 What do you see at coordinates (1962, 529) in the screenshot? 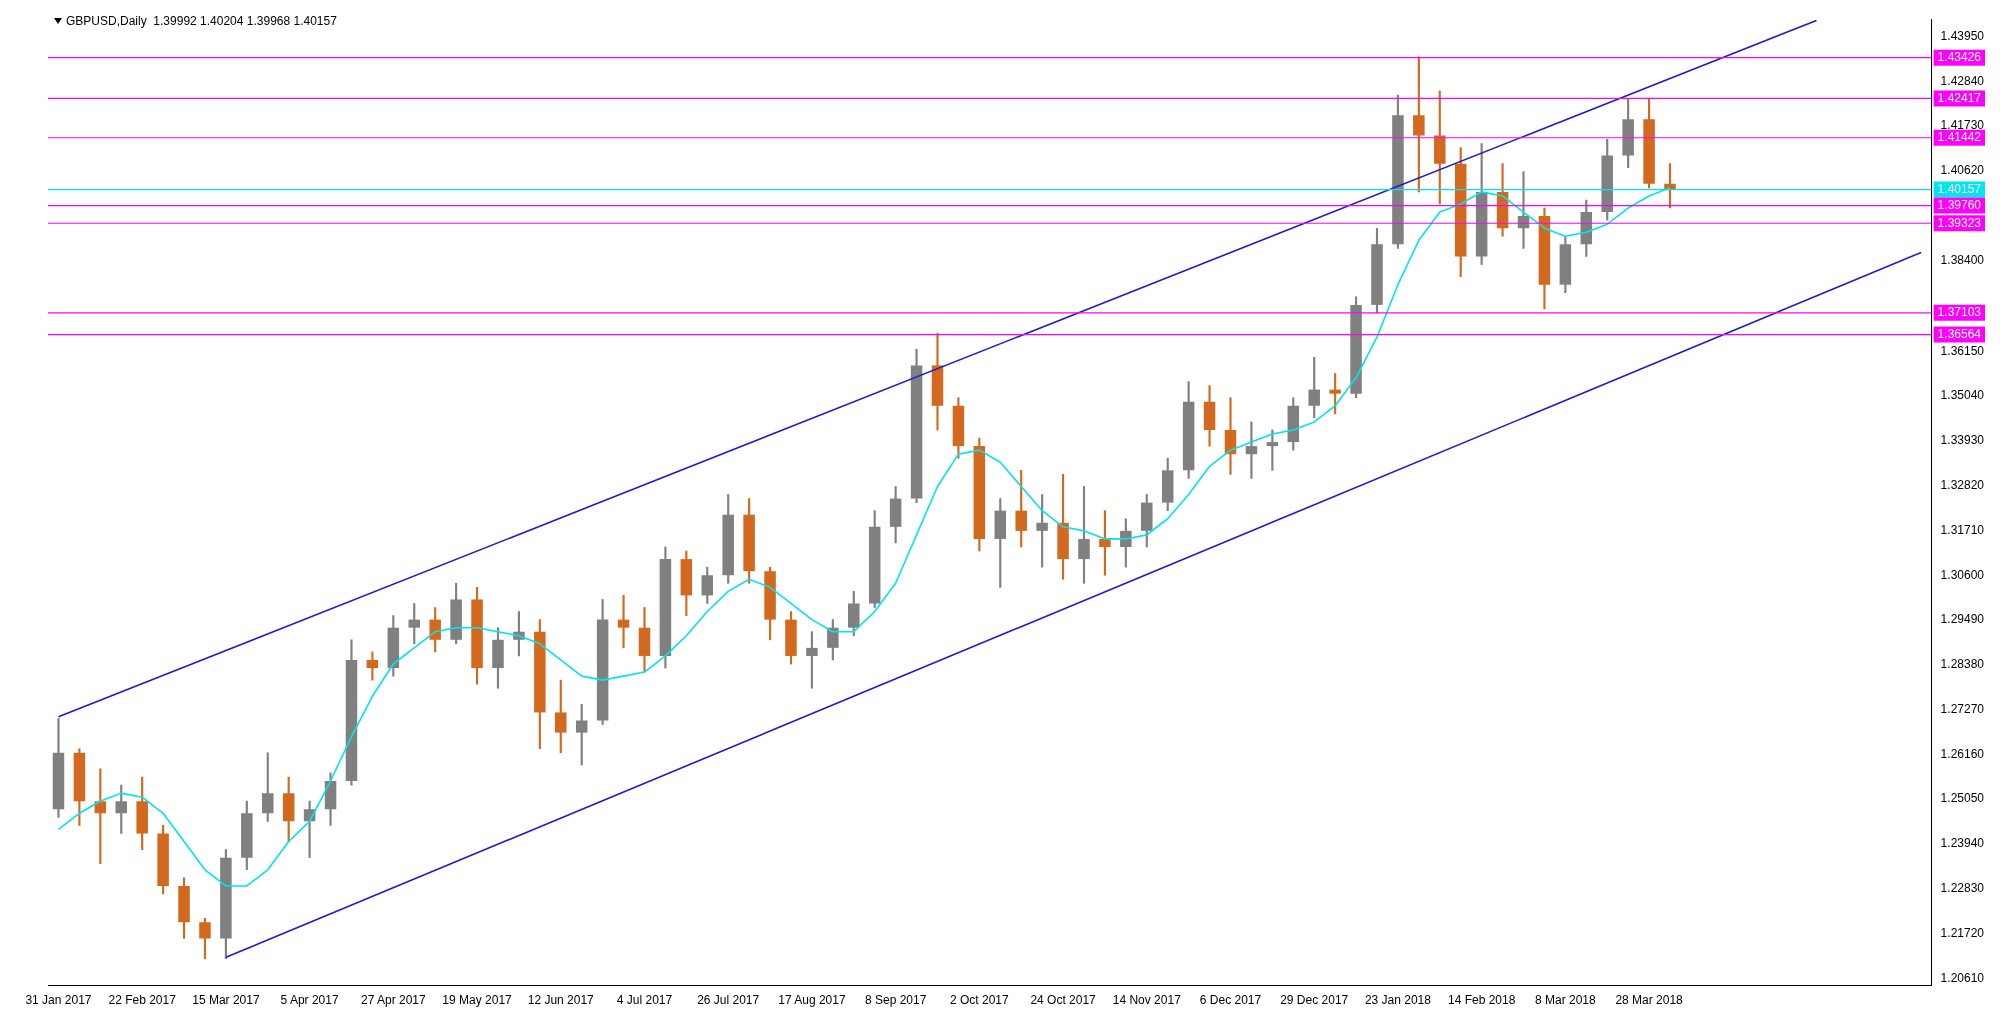
I see `y-tick-label: 1.31710` at bounding box center [1962, 529].